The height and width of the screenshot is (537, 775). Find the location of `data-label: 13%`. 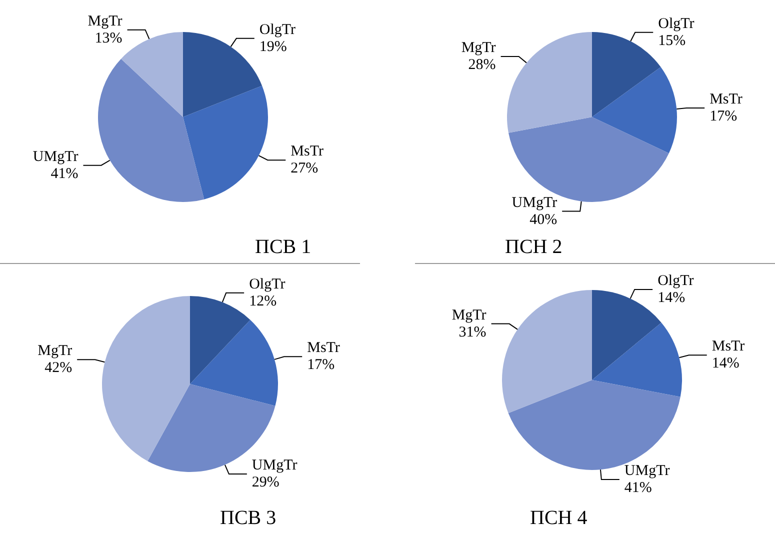

data-label: 13% is located at coordinates (108, 38).